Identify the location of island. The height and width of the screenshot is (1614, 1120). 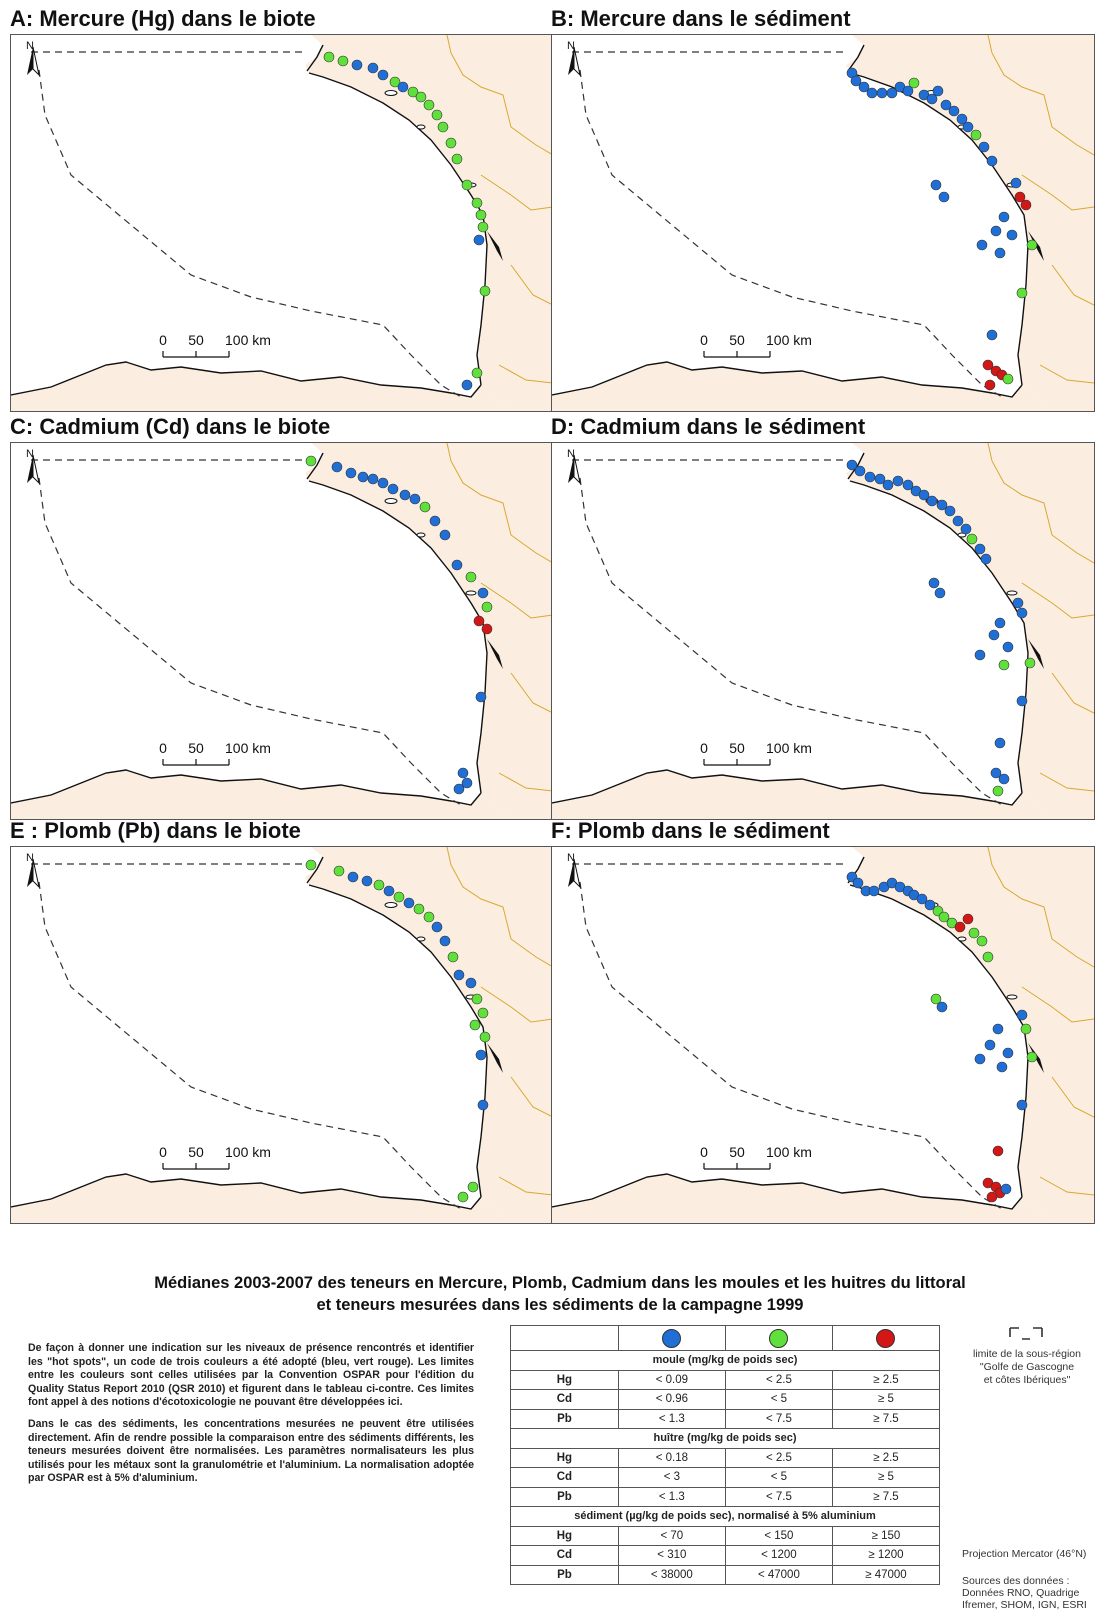
(391, 905).